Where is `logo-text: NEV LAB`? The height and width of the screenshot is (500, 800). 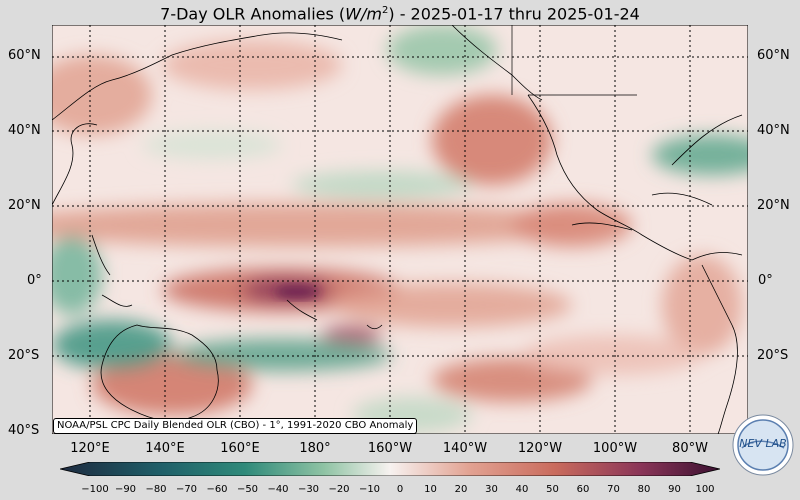
logo-text: NEV LAB is located at coordinates (762, 443).